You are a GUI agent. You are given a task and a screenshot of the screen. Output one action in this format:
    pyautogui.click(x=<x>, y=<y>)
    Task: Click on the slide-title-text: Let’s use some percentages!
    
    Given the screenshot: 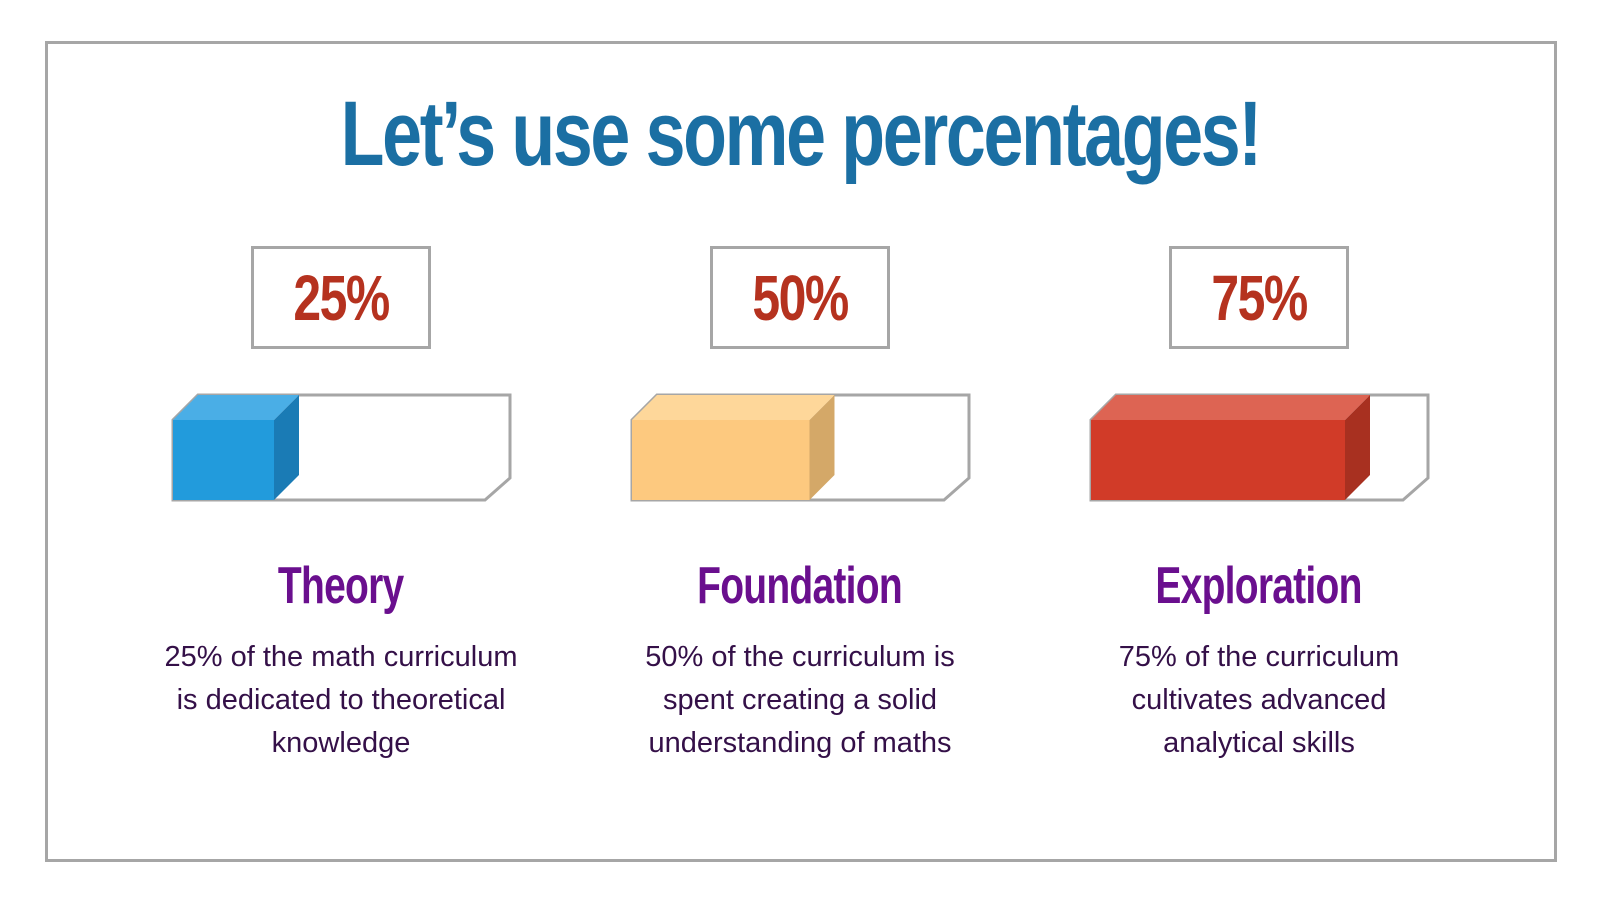 What is the action you would take?
    pyautogui.click(x=801, y=134)
    